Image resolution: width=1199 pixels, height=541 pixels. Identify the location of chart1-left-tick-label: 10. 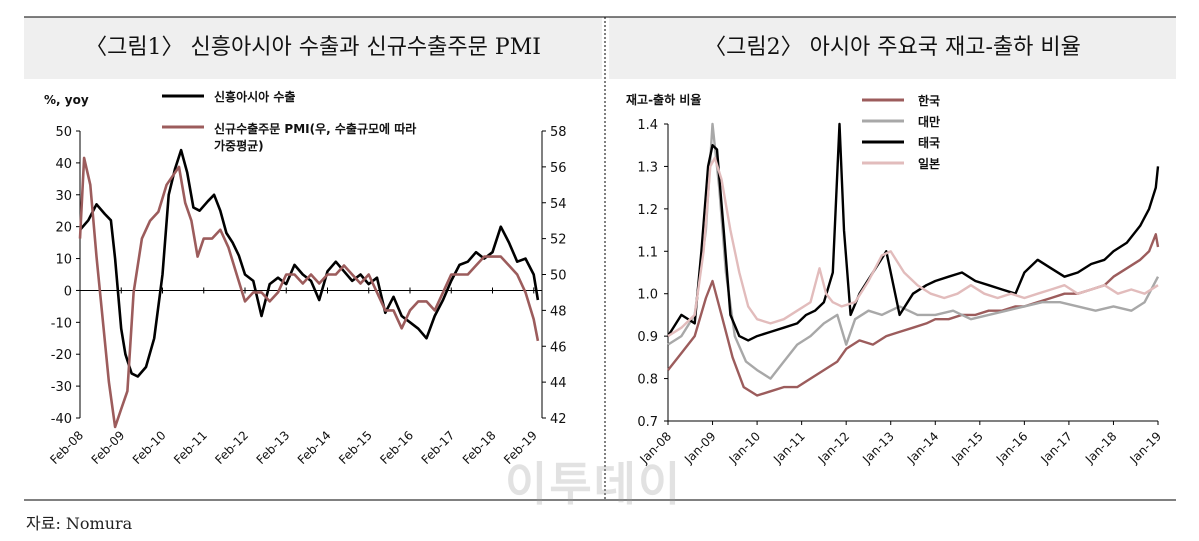
(63, 260).